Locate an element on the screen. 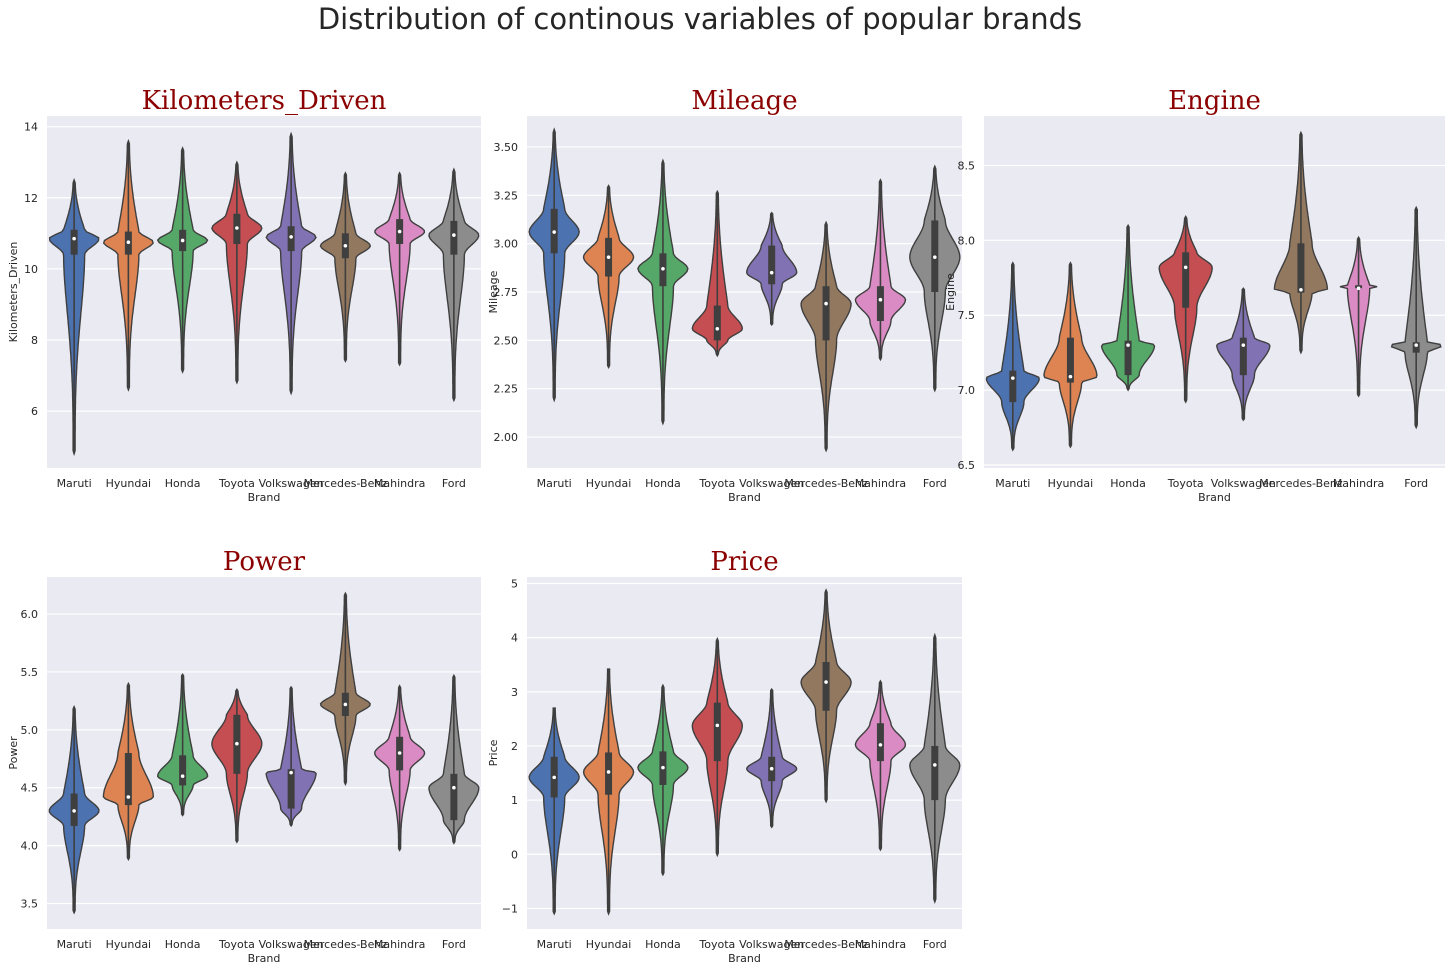  y-tick-label: 12 is located at coordinates (31, 198).